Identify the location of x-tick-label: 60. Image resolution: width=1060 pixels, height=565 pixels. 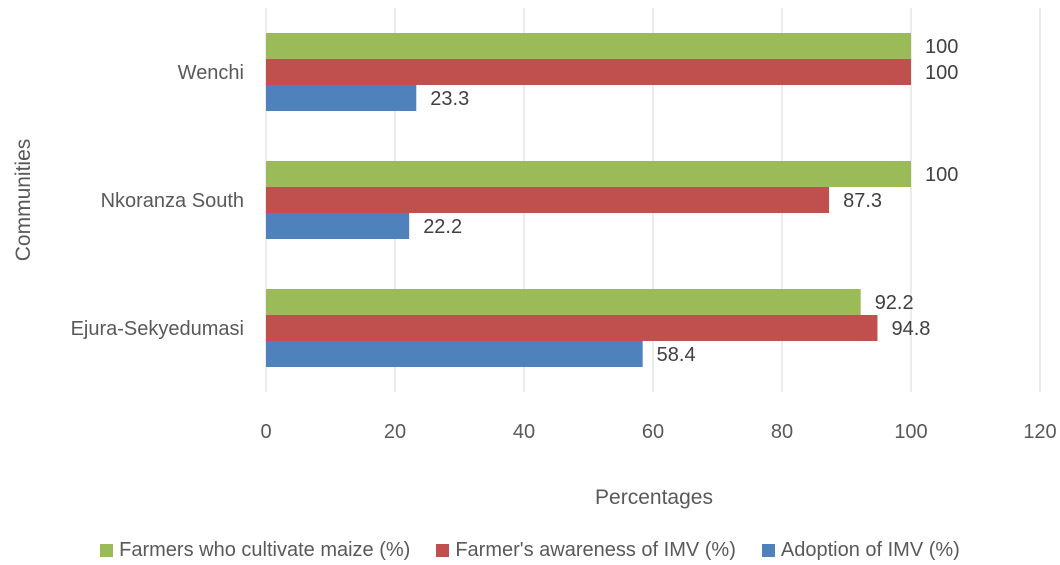
(653, 432).